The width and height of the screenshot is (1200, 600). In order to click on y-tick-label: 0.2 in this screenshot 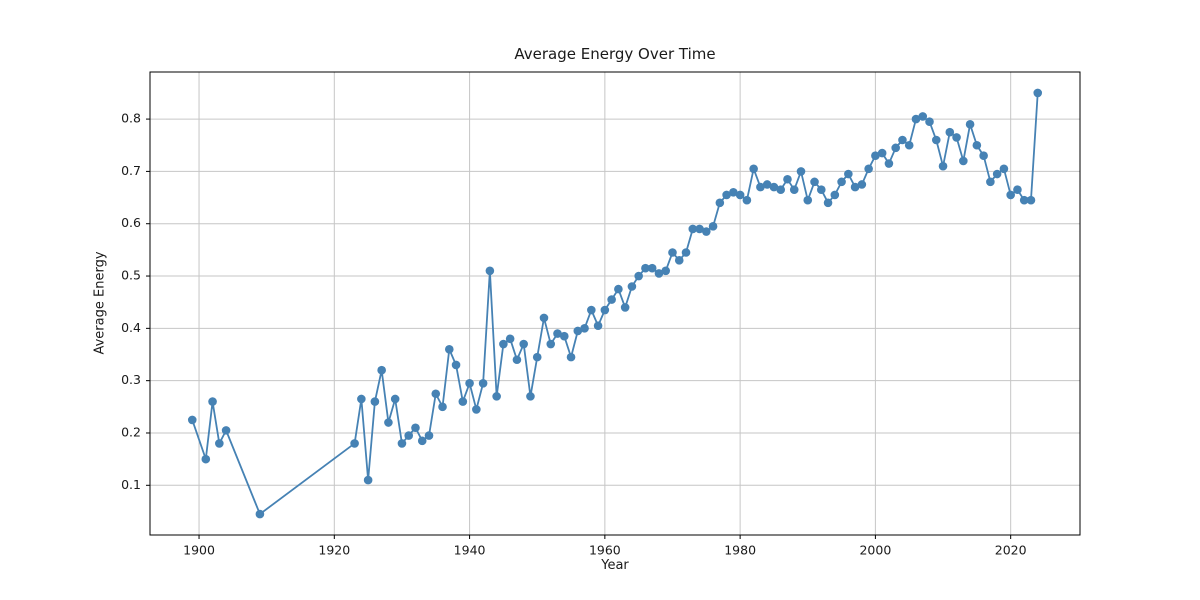, I will do `click(131, 431)`.